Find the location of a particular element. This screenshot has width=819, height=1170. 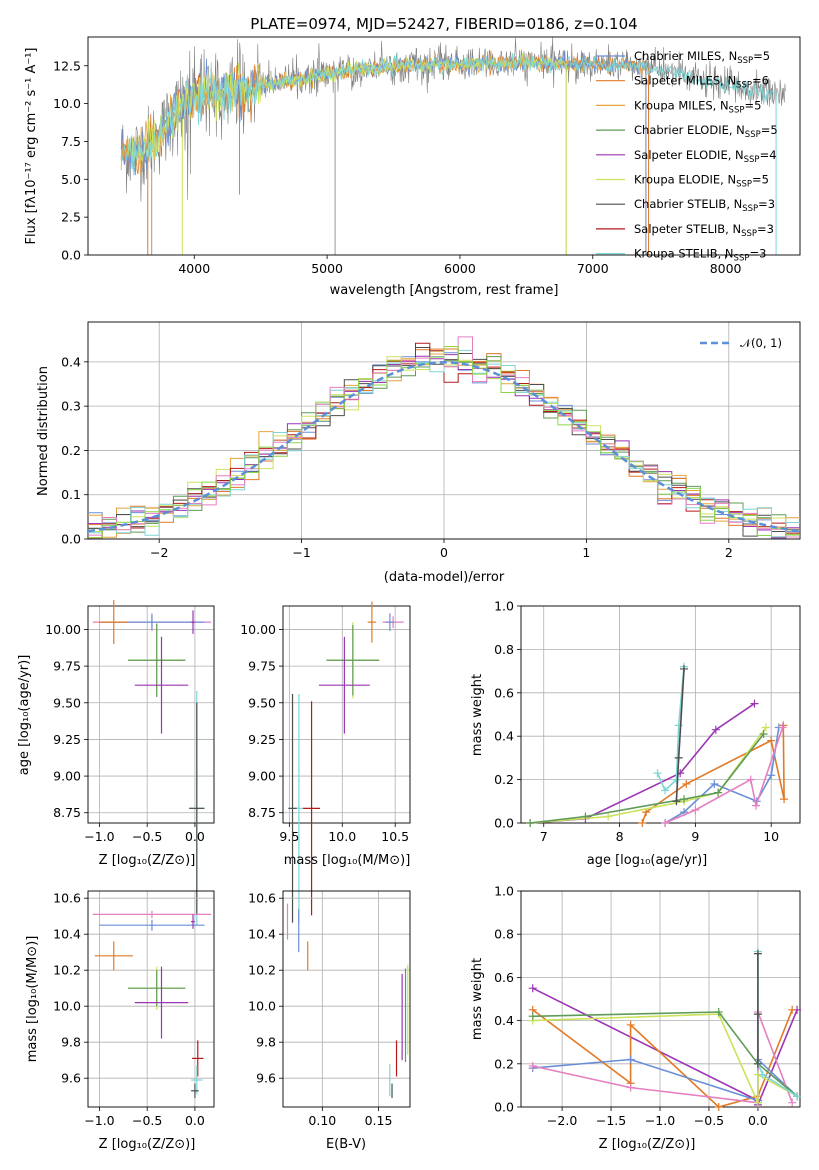

x-tick-label-0: −1.0 is located at coordinates (99, 836).